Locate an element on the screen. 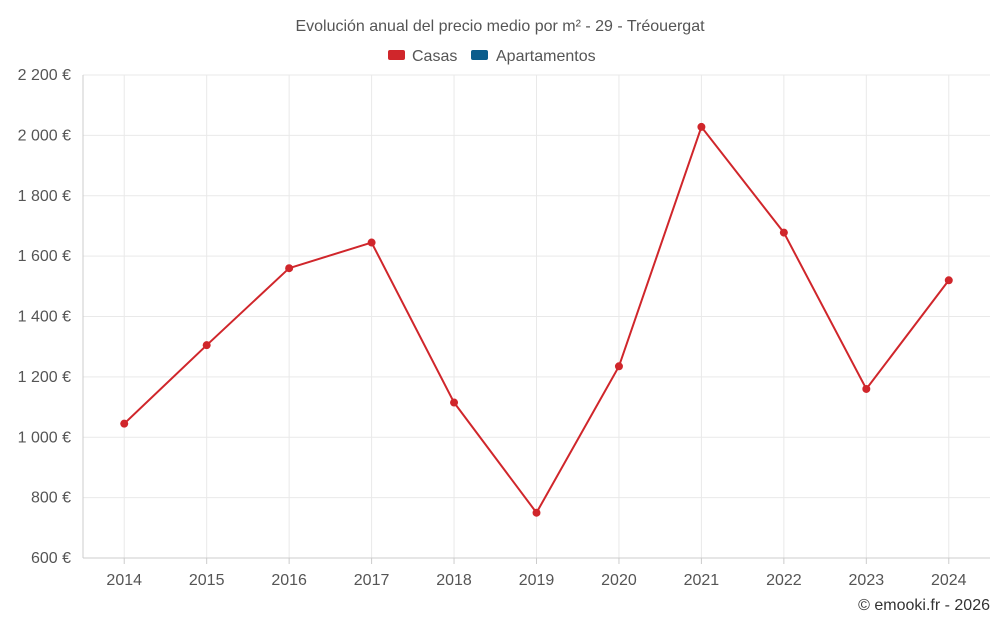 Image resolution: width=1000 pixels, height=625 pixels. legend-label-casas: Casas is located at coordinates (434, 56).